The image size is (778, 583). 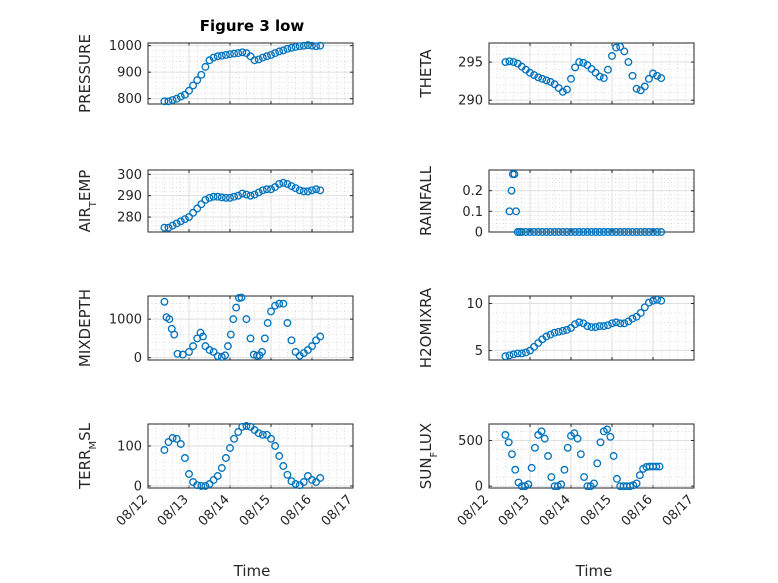 I want to click on xlabel-left: Time, so click(x=252, y=571).